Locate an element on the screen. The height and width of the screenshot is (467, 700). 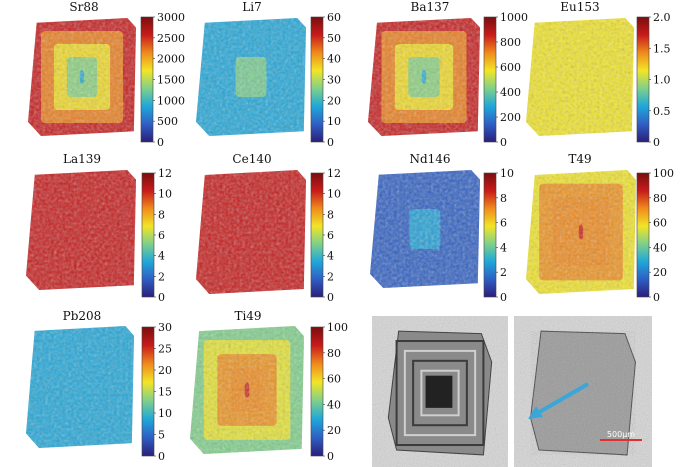
scale-bar: 500μm is located at coordinates (621, 435).